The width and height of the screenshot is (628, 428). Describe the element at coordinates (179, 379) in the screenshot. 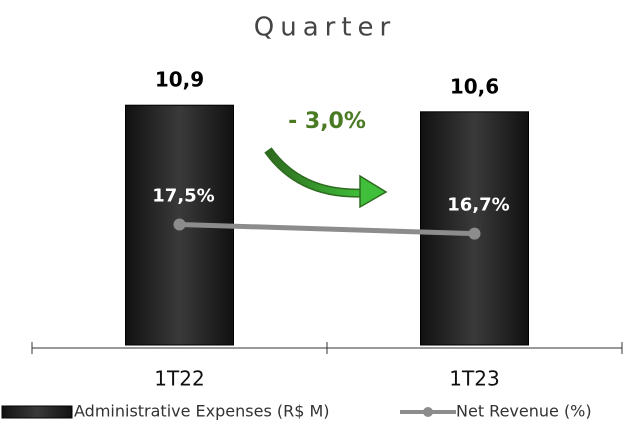

I see `x-tick-label: 1T22` at that location.